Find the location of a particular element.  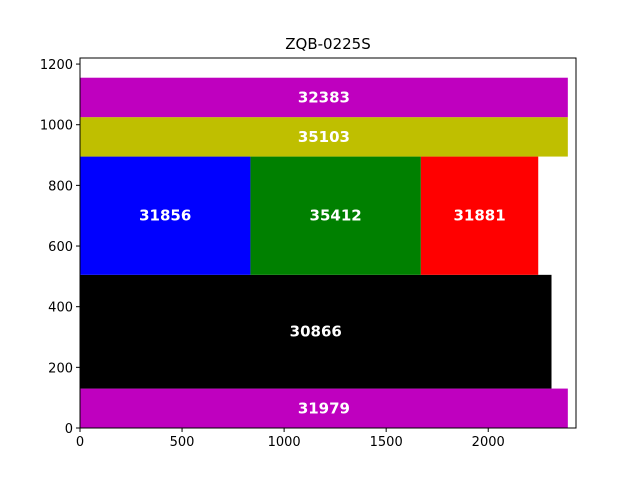

x-tick-label: 2000 is located at coordinates (488, 442).